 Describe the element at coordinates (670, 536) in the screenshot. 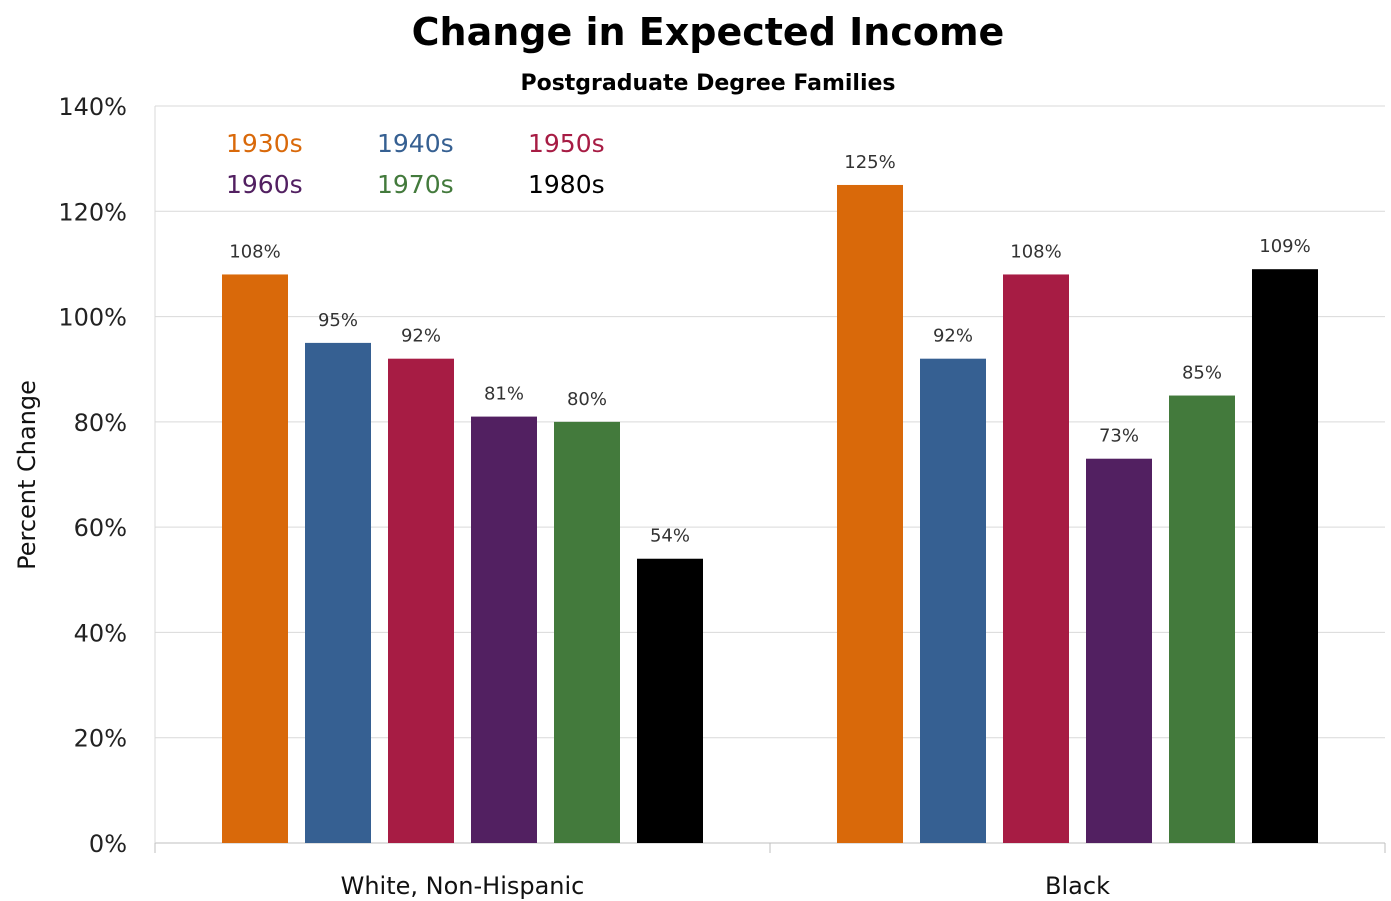

I see `data-label: 54%` at that location.